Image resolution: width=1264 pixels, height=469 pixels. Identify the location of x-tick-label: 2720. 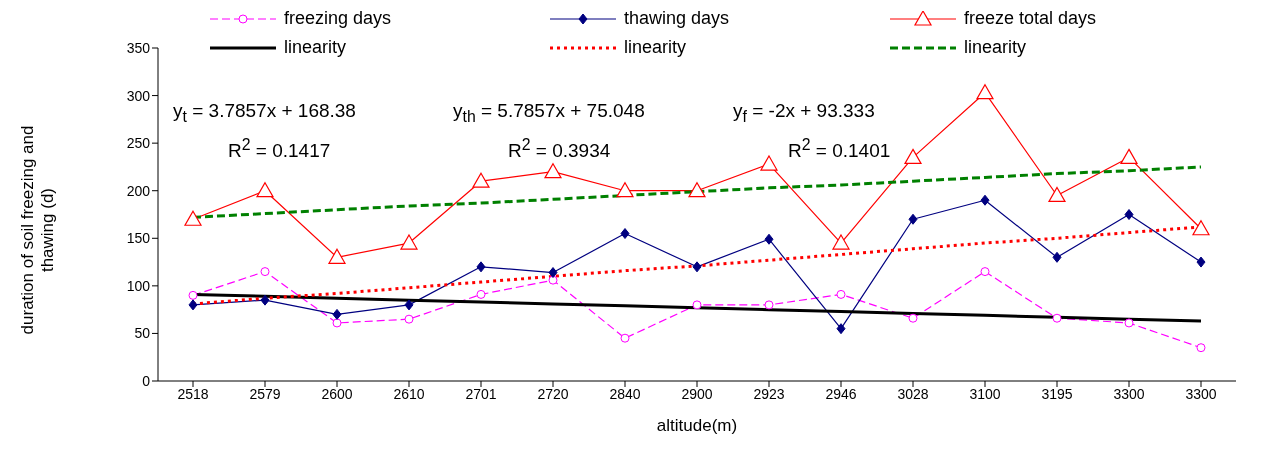
(553, 393).